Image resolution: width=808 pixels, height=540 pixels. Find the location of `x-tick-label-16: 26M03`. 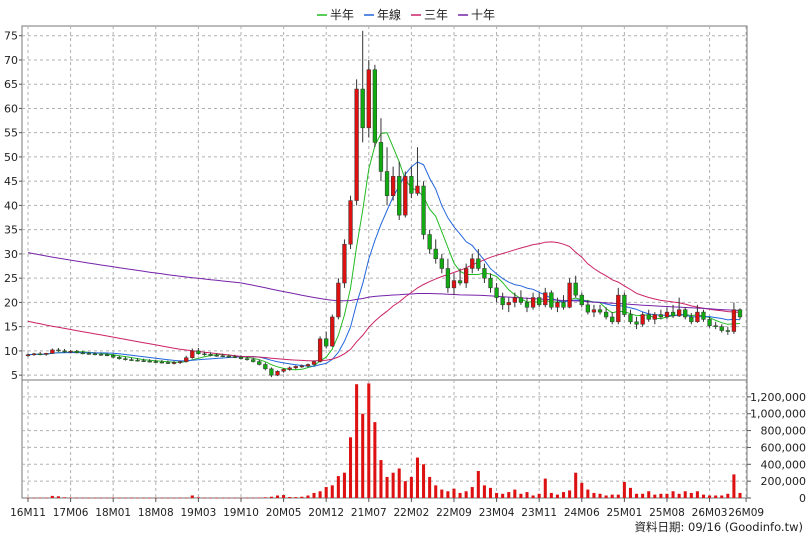

x-tick-label-16: 26M03 is located at coordinates (710, 513).